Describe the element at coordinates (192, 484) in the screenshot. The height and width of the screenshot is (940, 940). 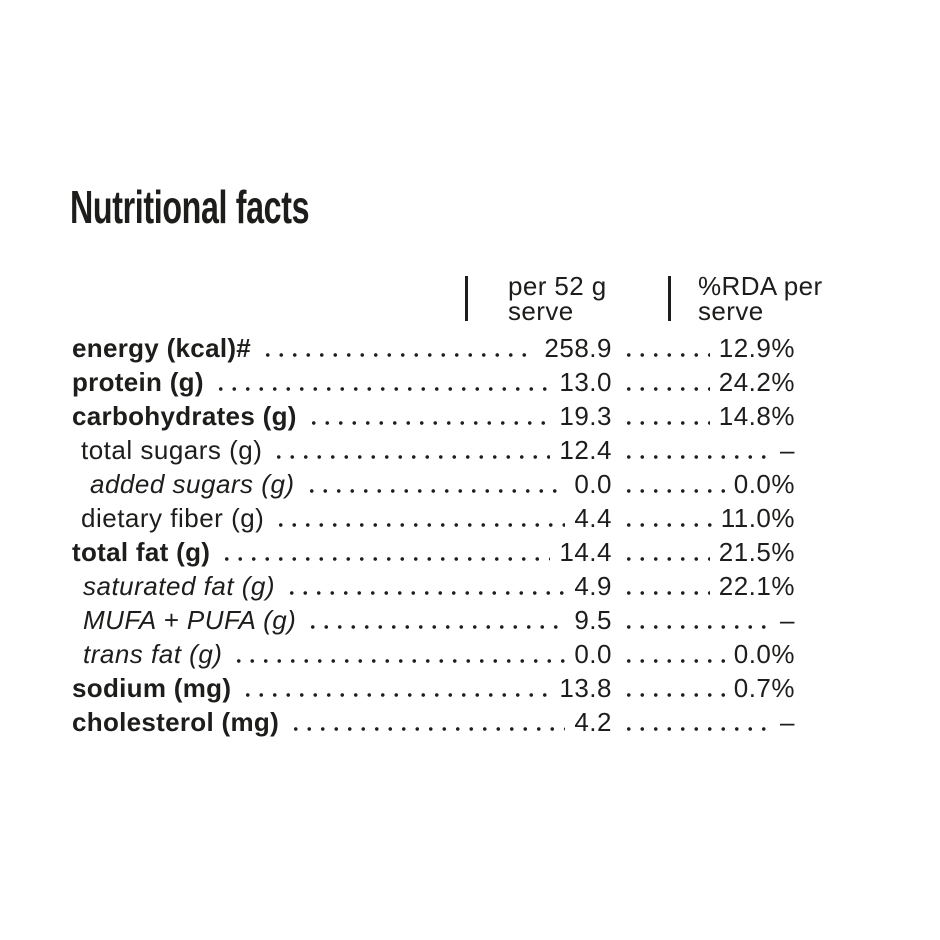
I see `nutrient-label: added sugars (g)` at that location.